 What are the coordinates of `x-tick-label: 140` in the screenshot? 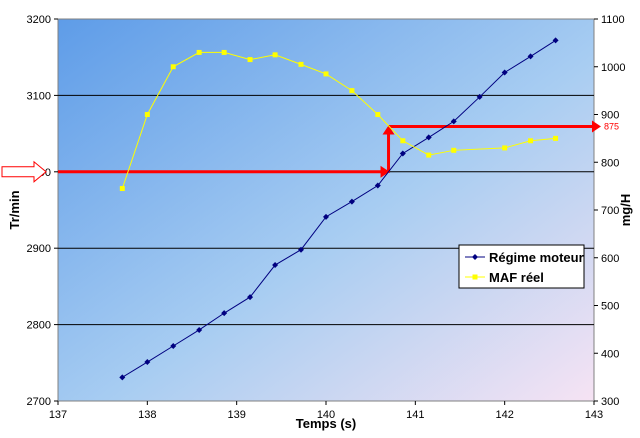 It's located at (326, 415).